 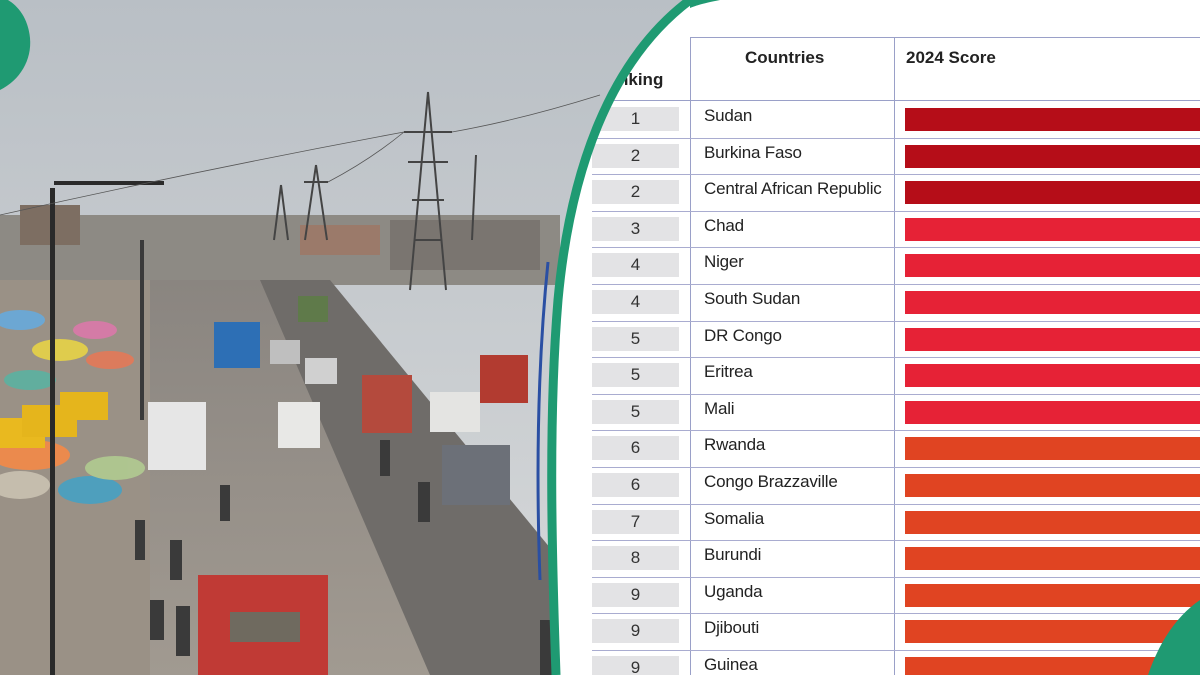 What do you see at coordinates (896, 266) in the screenshot?
I see `table-row: 4 Niger` at bounding box center [896, 266].